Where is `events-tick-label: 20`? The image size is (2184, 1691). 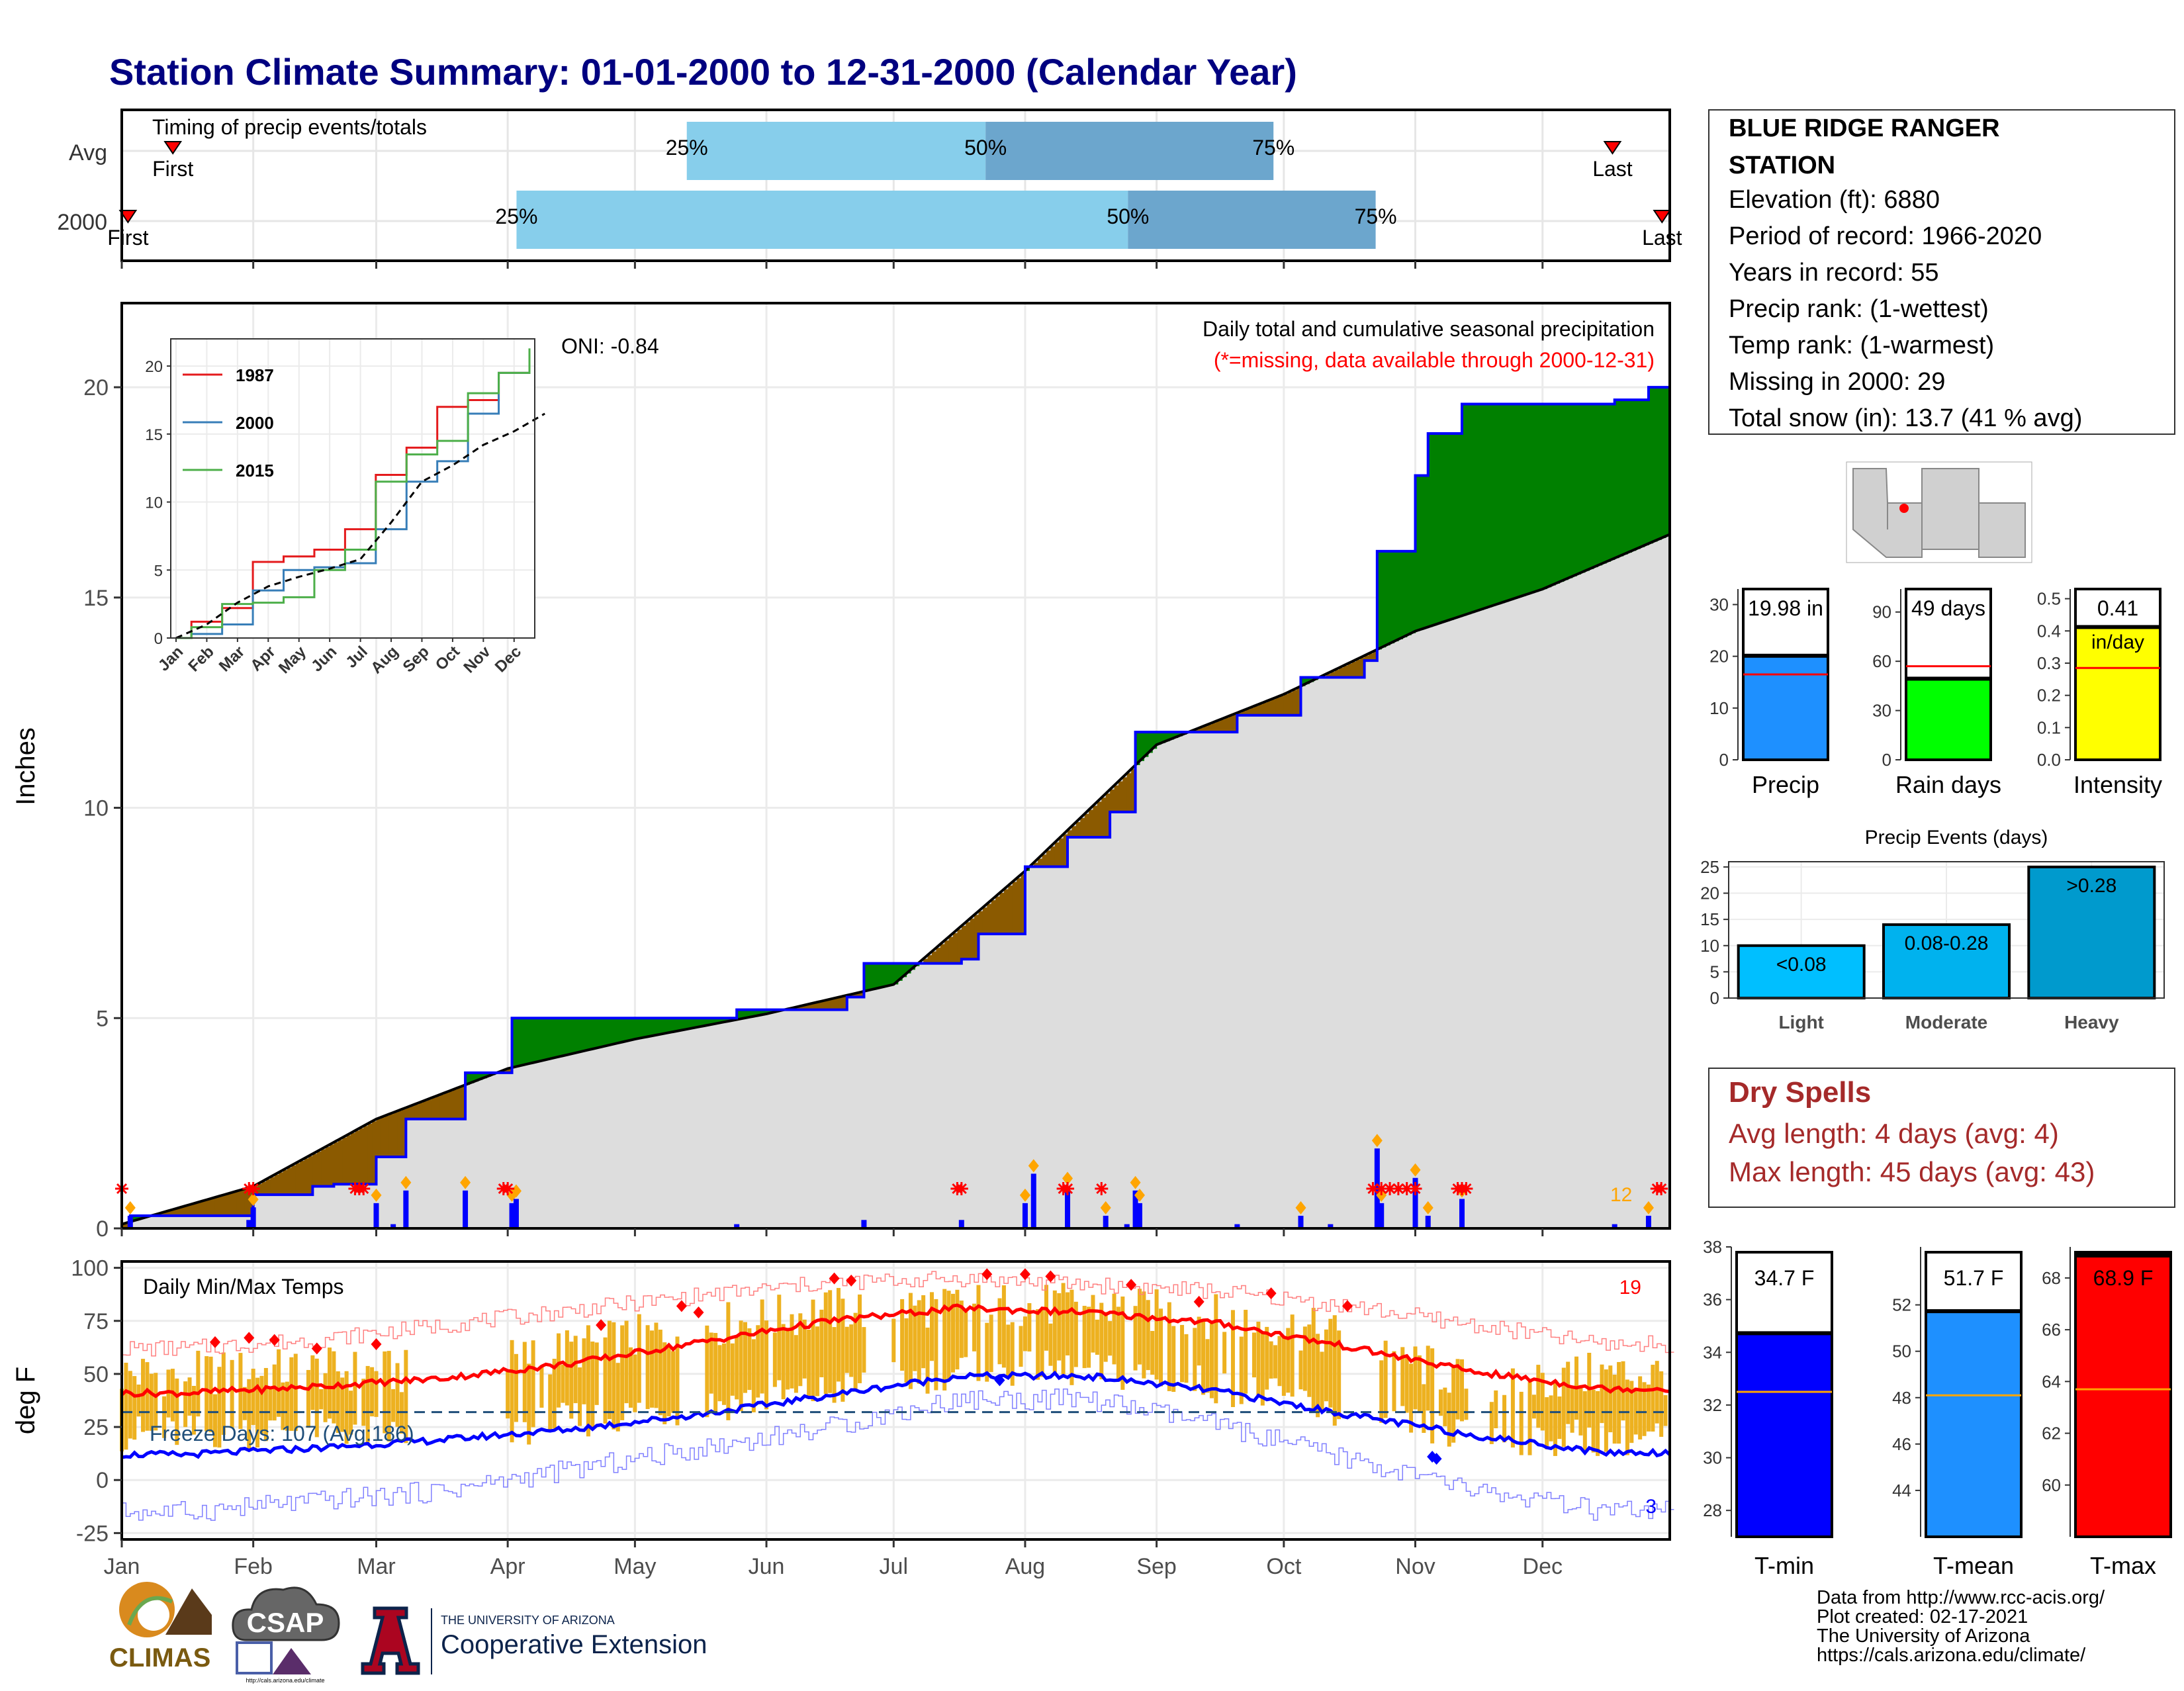
events-tick-label: 20 is located at coordinates (1709, 893).